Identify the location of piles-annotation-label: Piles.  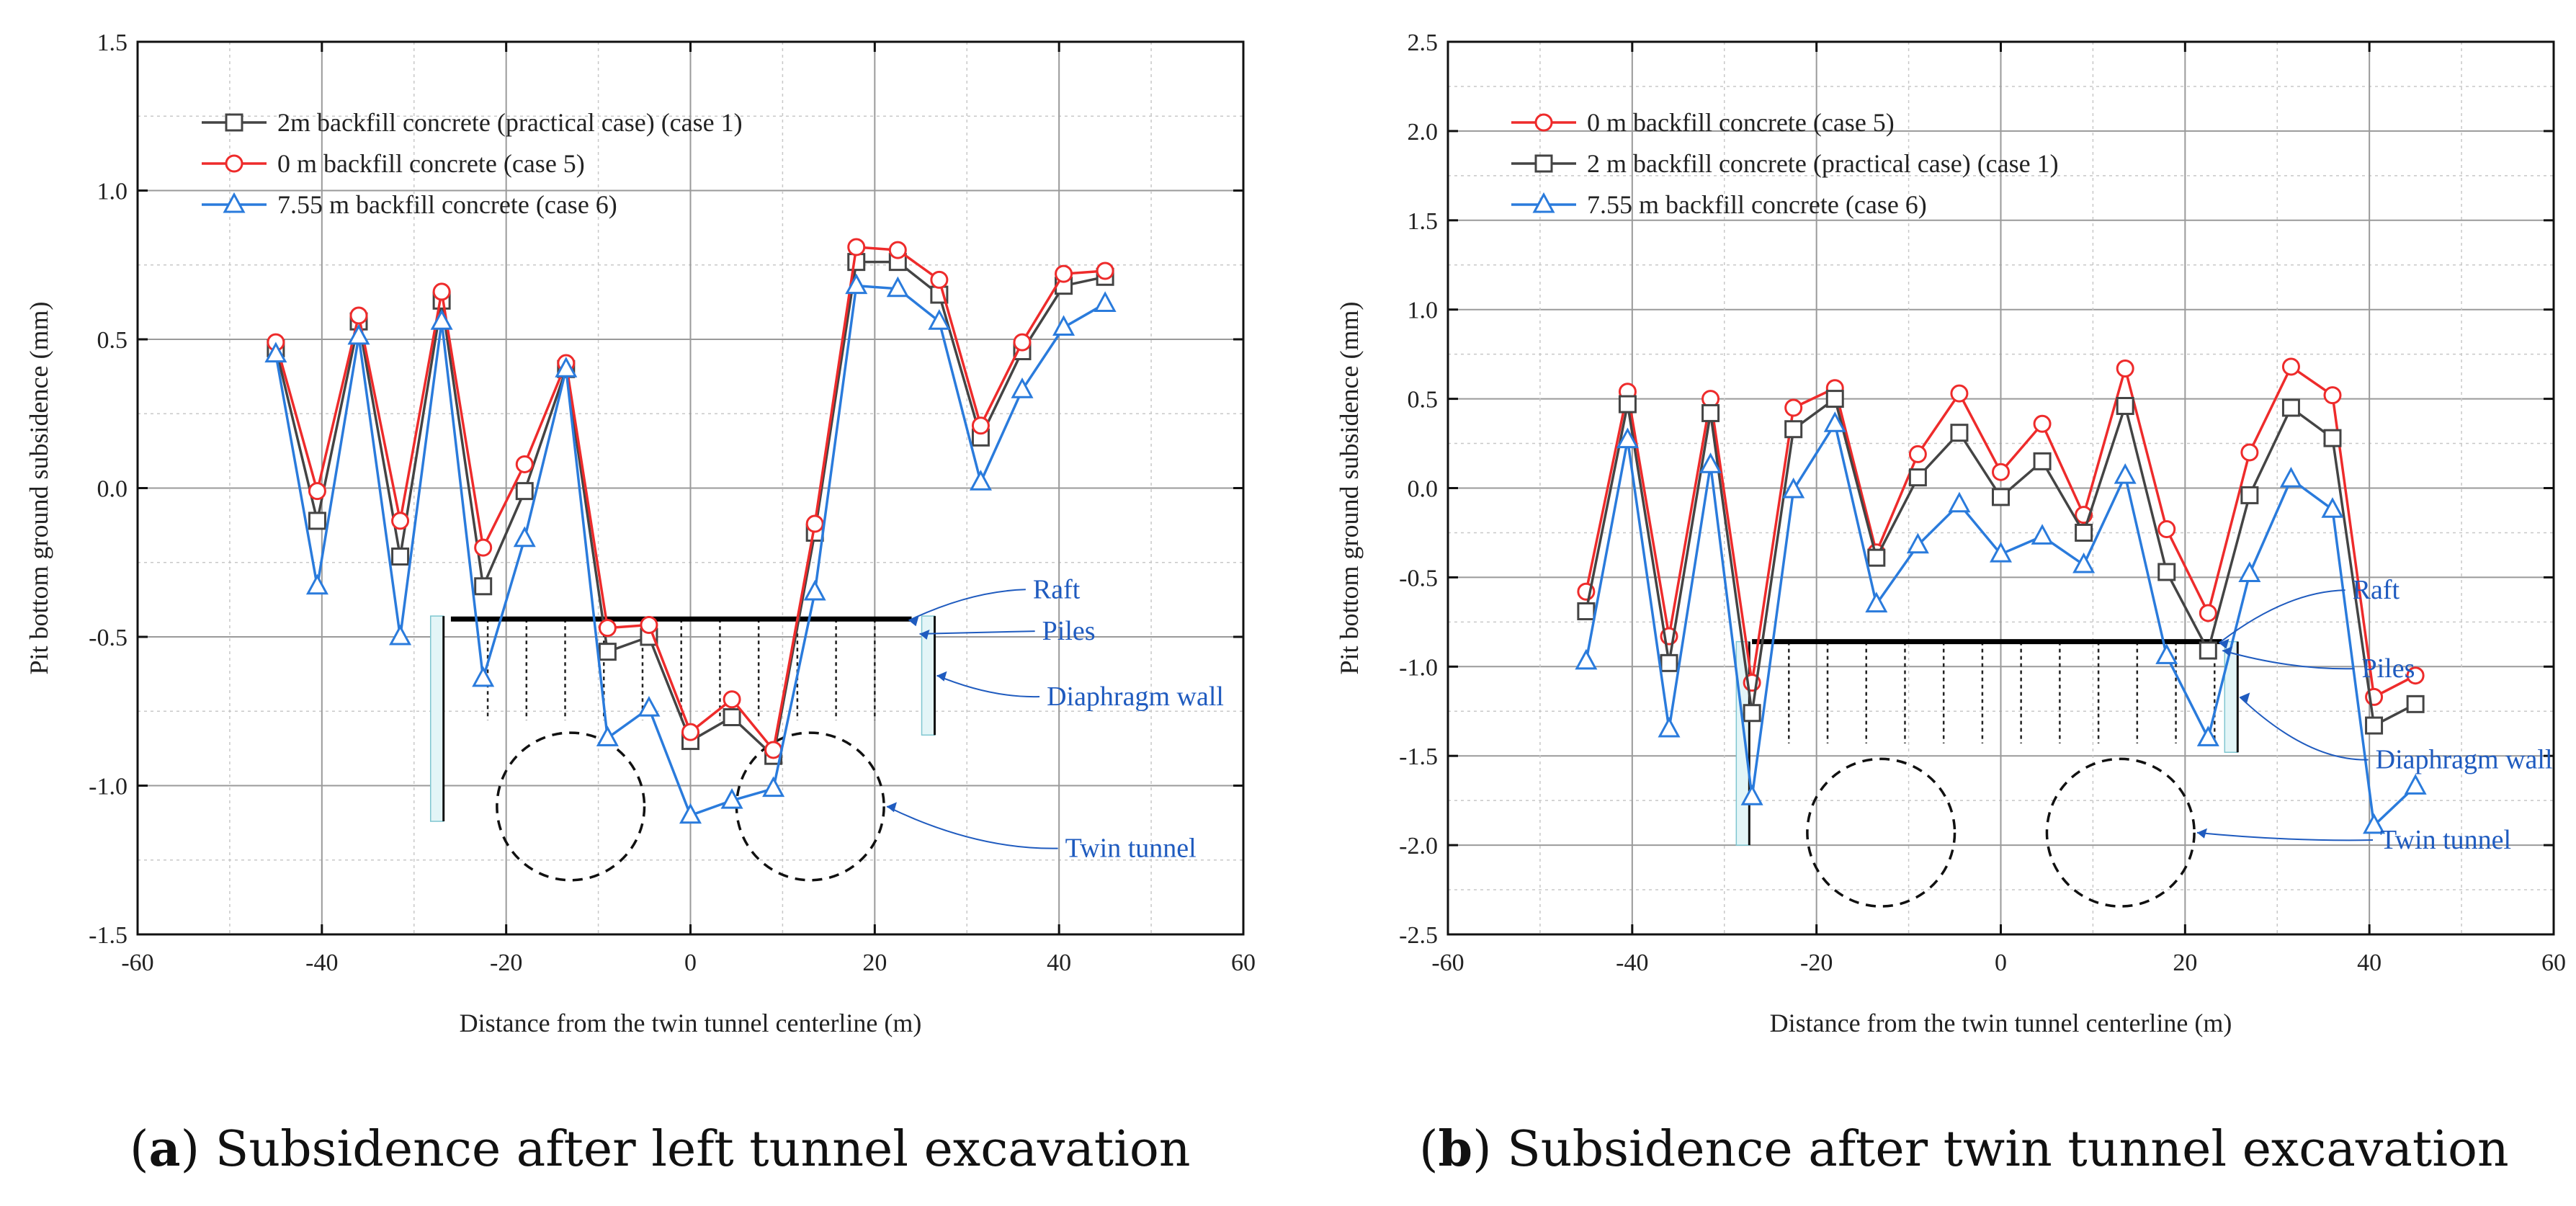
(1069, 631).